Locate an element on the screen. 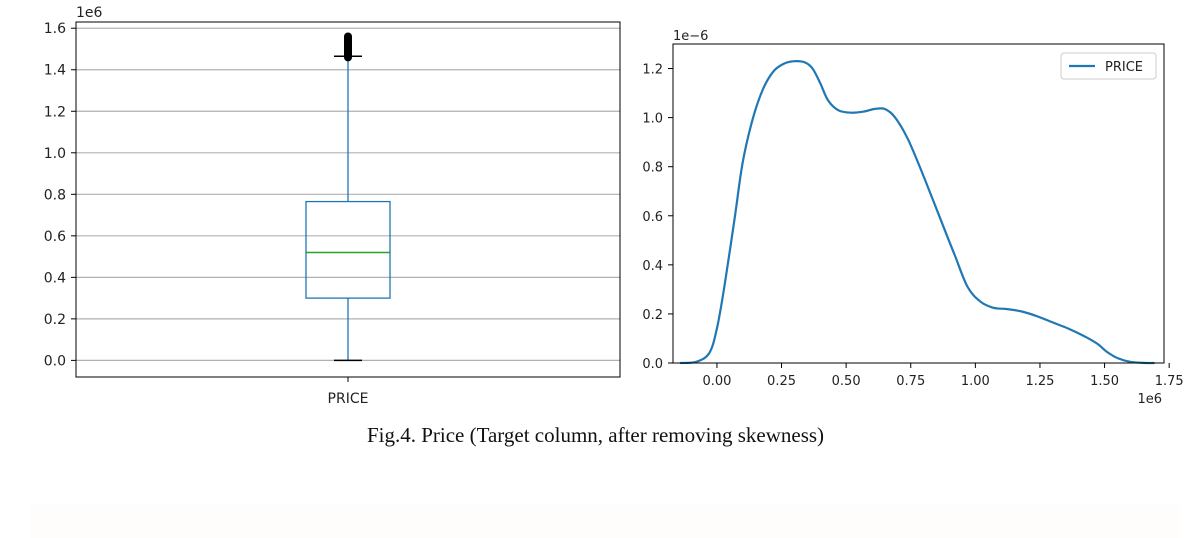  kde-x-tick-label: 1.75 is located at coordinates (1169, 381).